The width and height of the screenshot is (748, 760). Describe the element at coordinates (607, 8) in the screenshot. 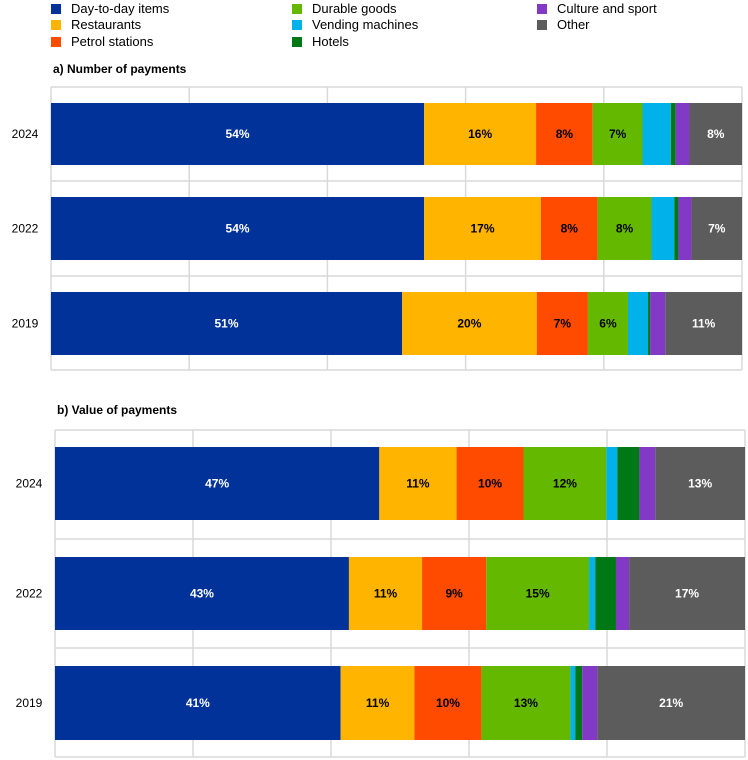

I see `legend-label: Culture and sport` at that location.